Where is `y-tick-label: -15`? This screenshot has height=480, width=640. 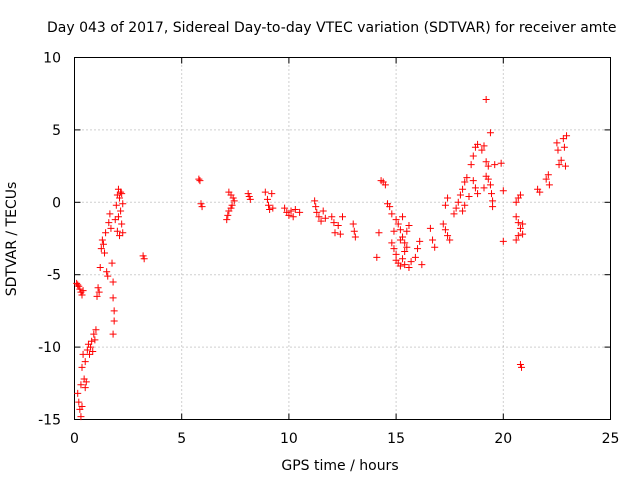 y-tick-label: -15 is located at coordinates (49, 421).